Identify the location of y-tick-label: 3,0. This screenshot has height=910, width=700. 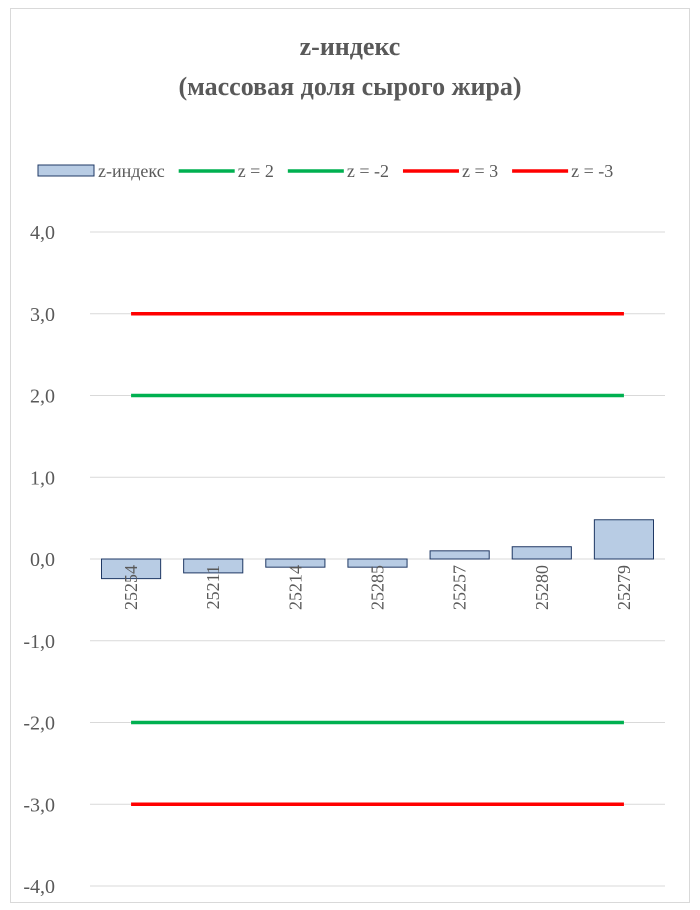
(42, 315).